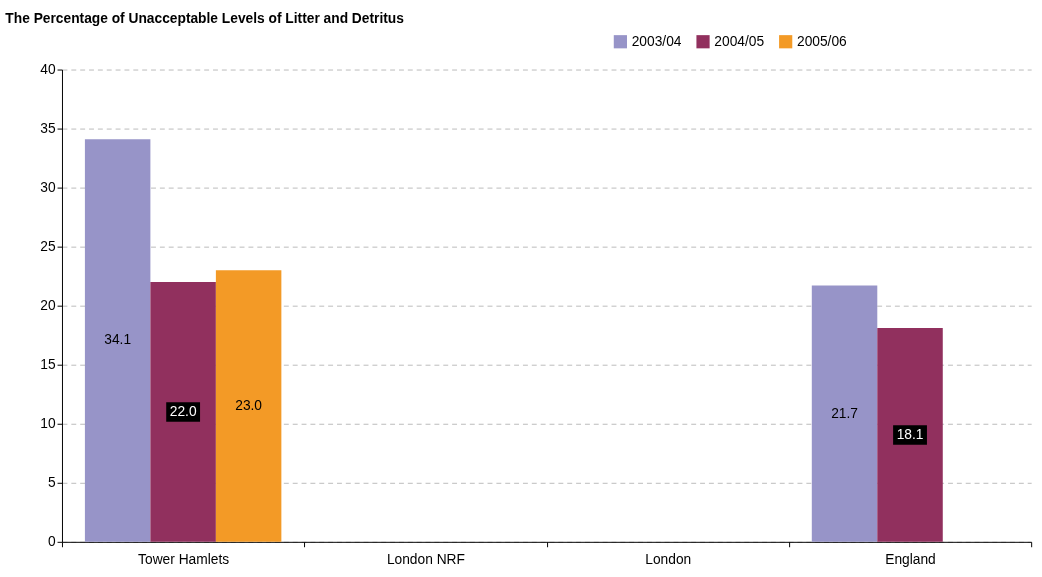 The image size is (1042, 577). What do you see at coordinates (668, 559) in the screenshot?
I see `x-tick-label: London` at bounding box center [668, 559].